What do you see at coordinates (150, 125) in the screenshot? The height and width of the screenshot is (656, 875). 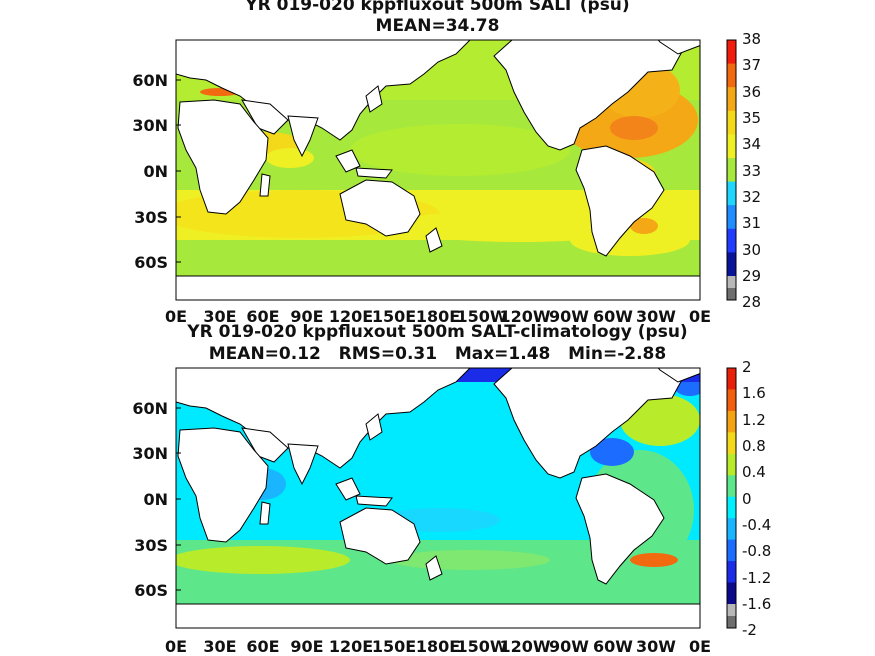 I see `top-lat-label: 30N` at bounding box center [150, 125].